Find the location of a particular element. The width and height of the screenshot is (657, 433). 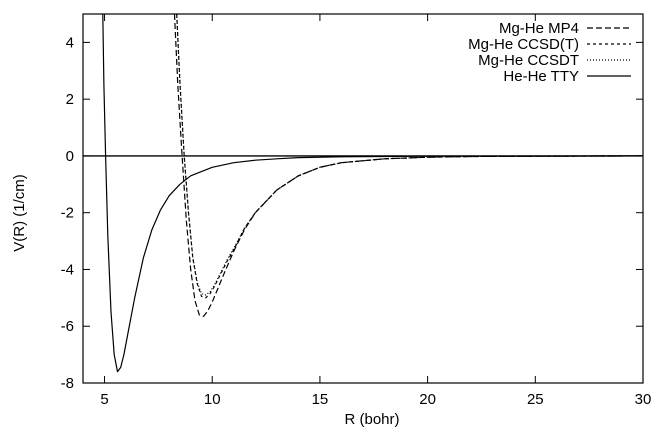

y-tick-label: -2 is located at coordinates (67, 213).